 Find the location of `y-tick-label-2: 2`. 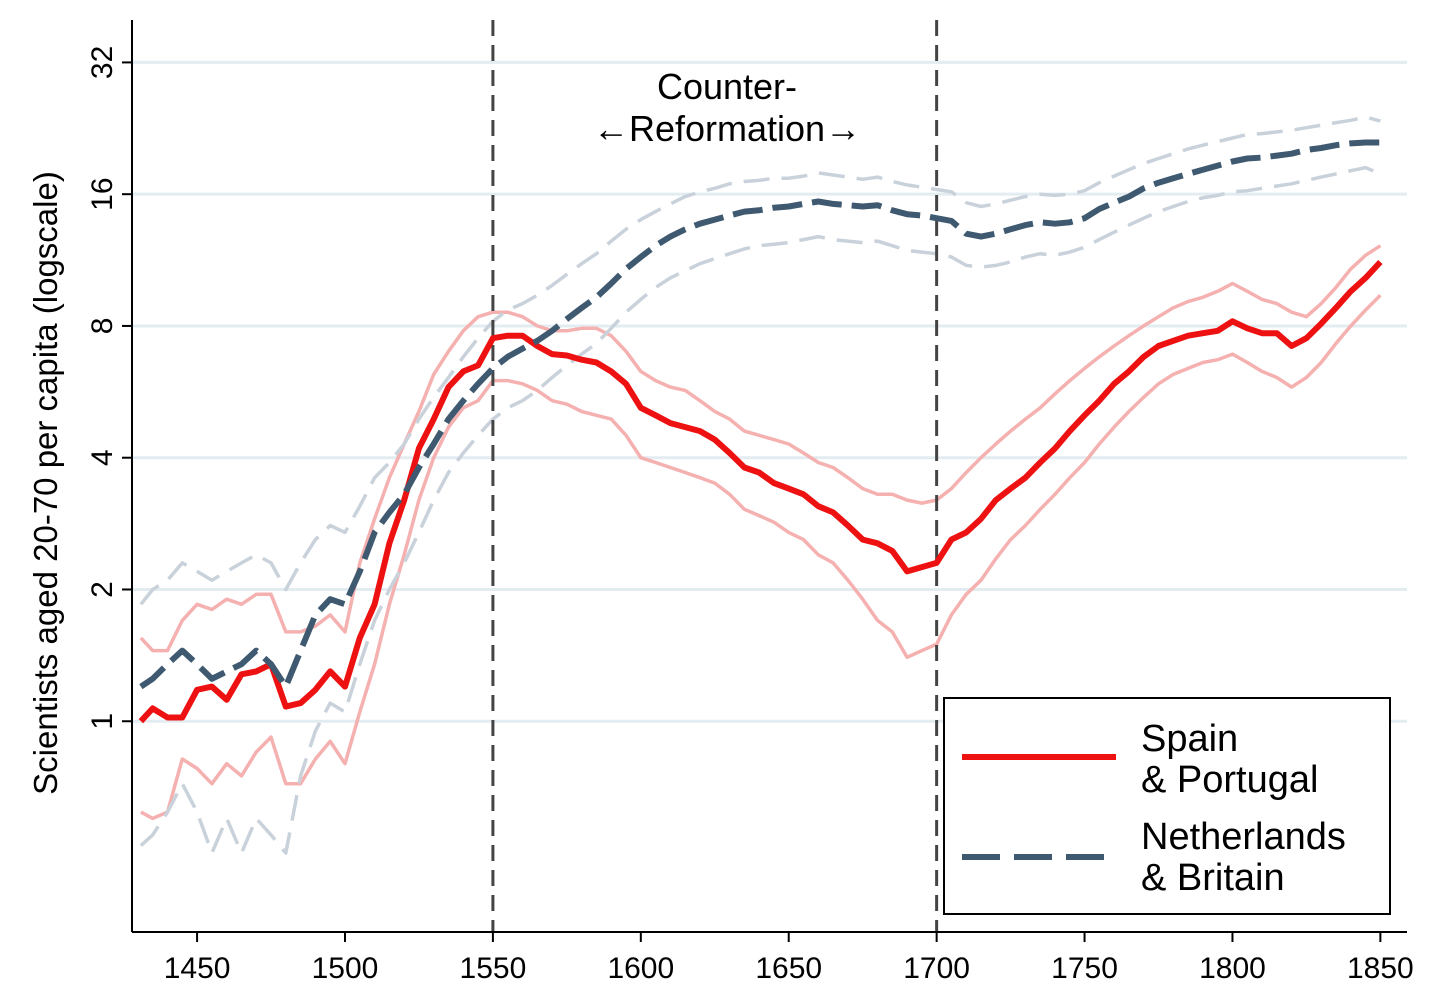

y-tick-label-2: 2 is located at coordinates (102, 589).